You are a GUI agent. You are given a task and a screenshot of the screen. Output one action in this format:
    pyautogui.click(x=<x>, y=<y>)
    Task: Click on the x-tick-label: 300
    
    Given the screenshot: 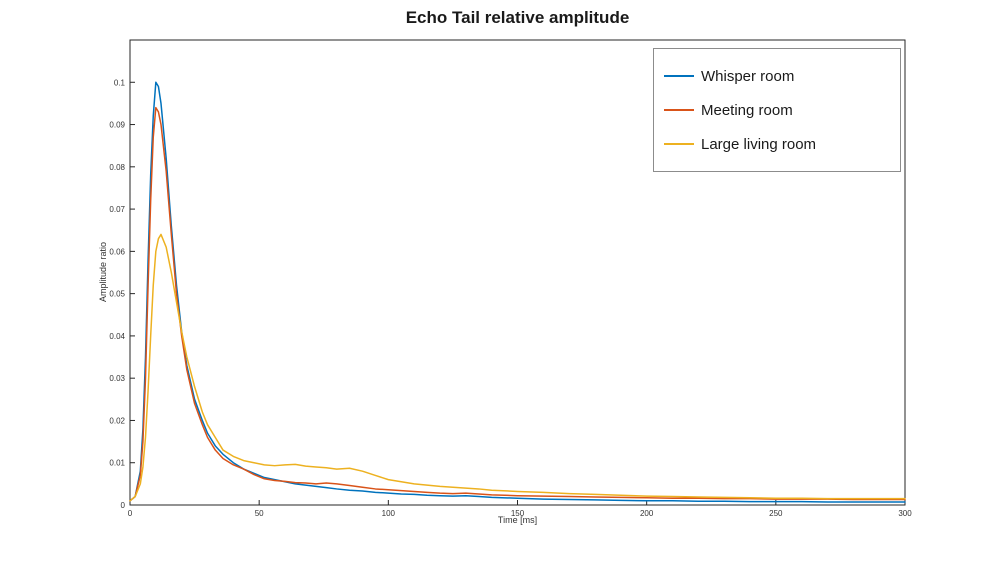 What is the action you would take?
    pyautogui.click(x=905, y=513)
    